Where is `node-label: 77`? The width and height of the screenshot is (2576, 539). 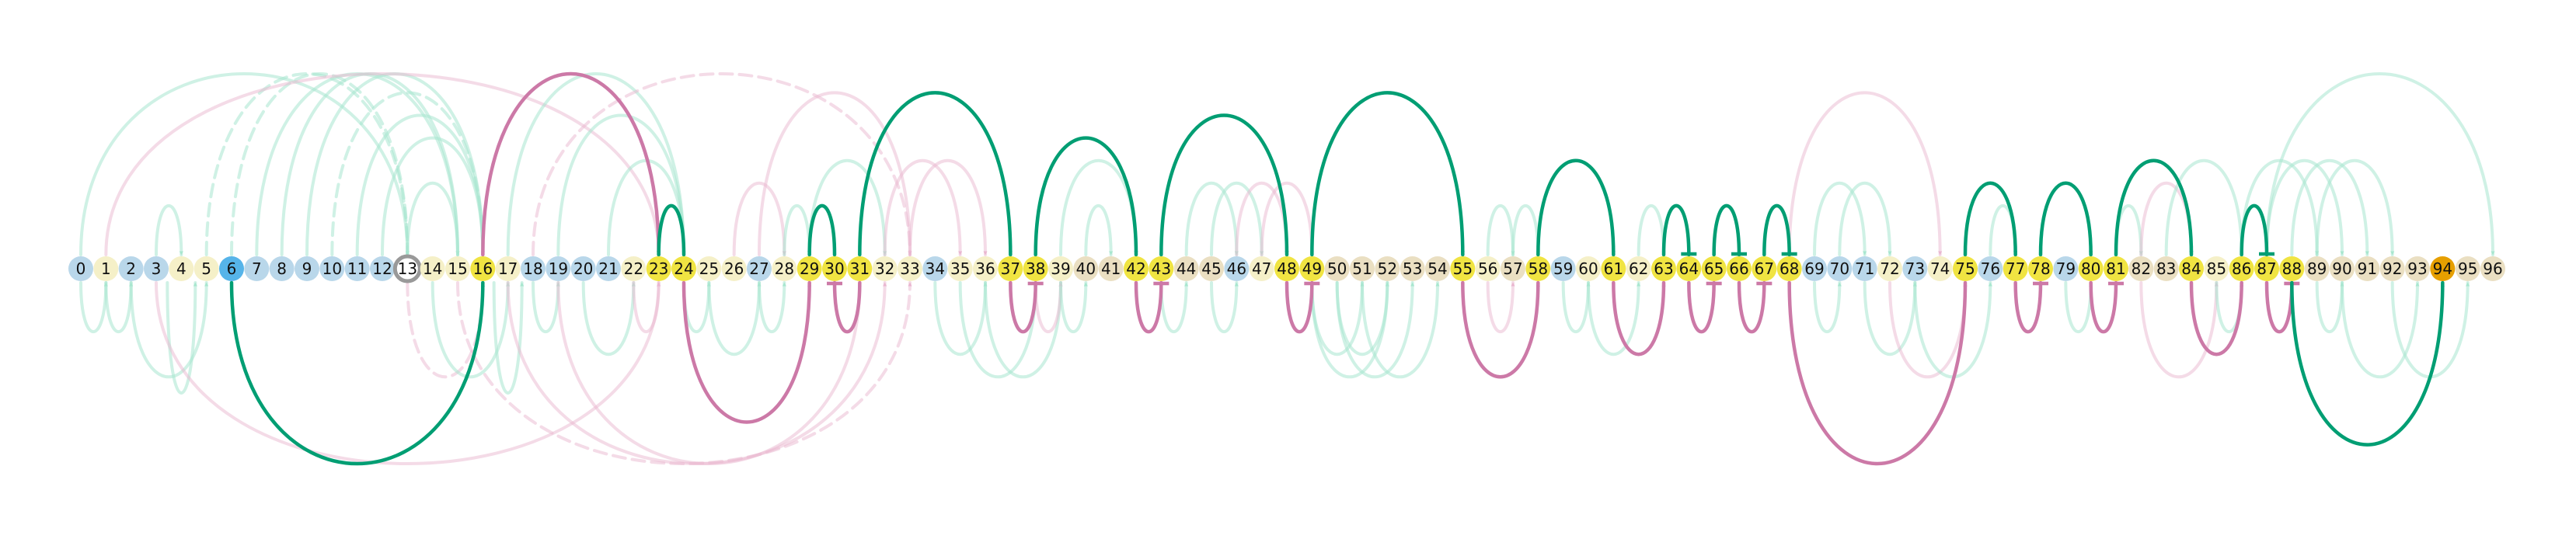 node-label: 77 is located at coordinates (2015, 268).